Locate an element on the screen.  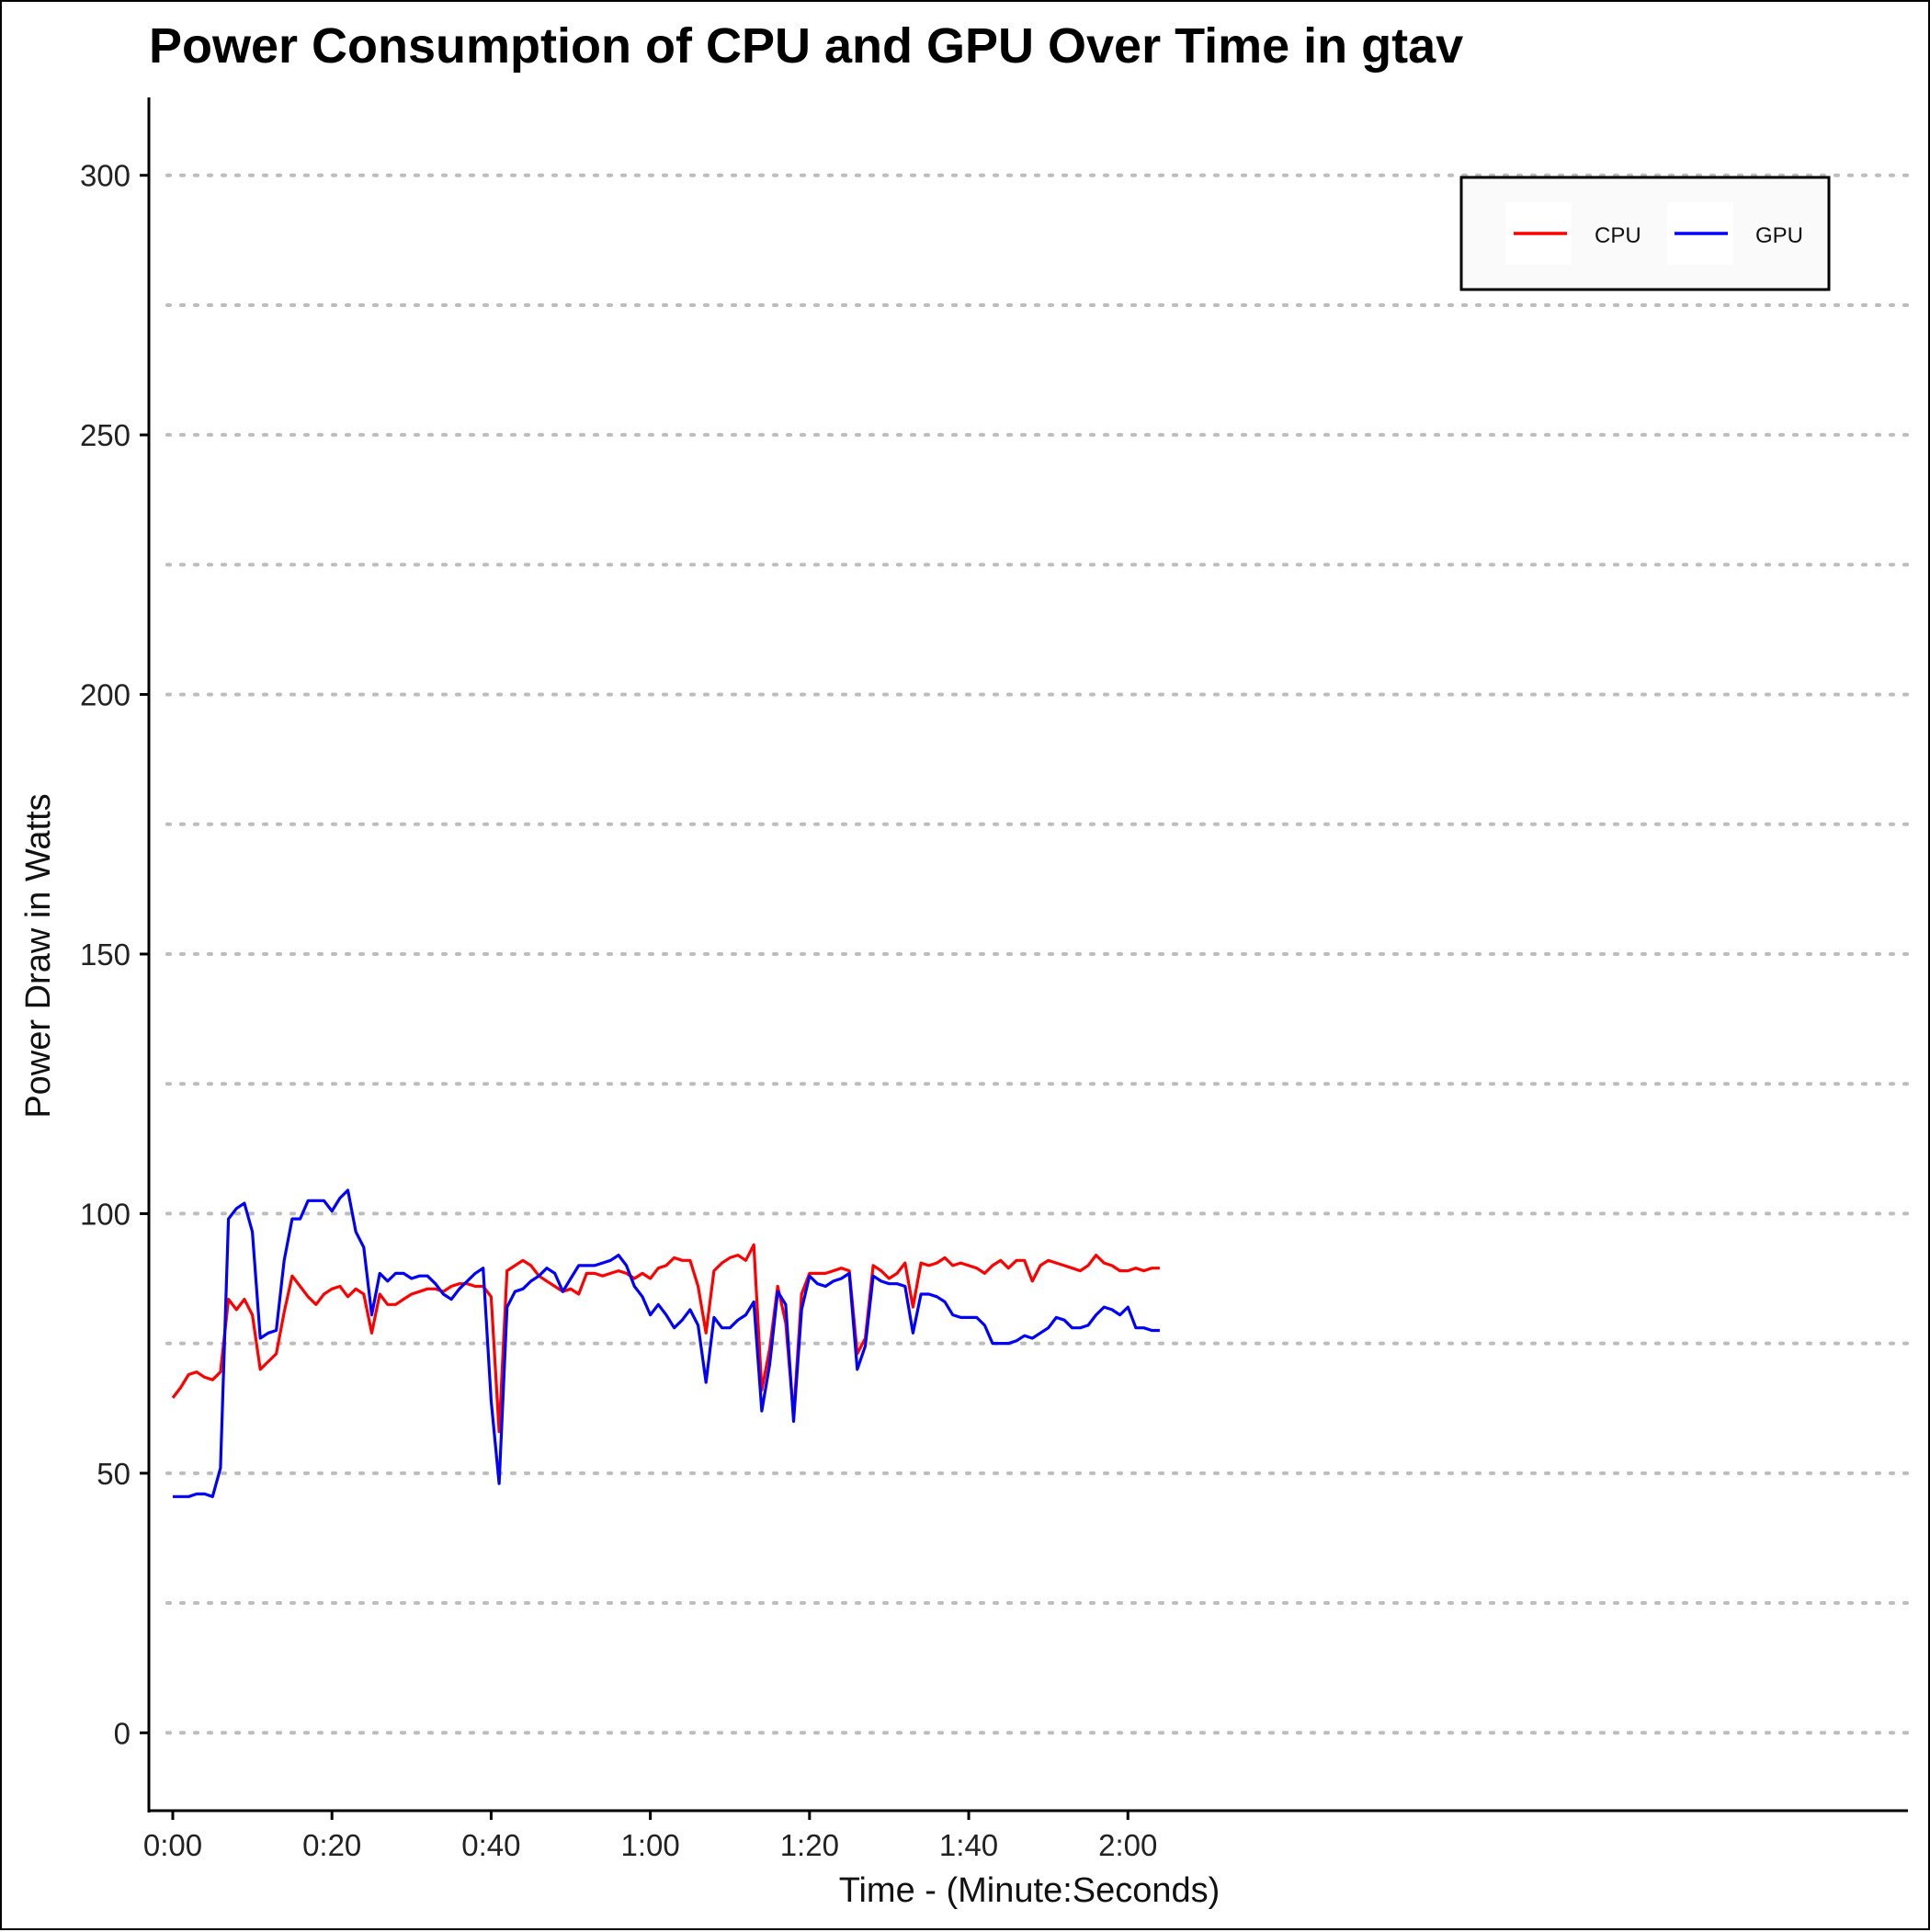
x-tick-label: 0:00 is located at coordinates (172, 1845).